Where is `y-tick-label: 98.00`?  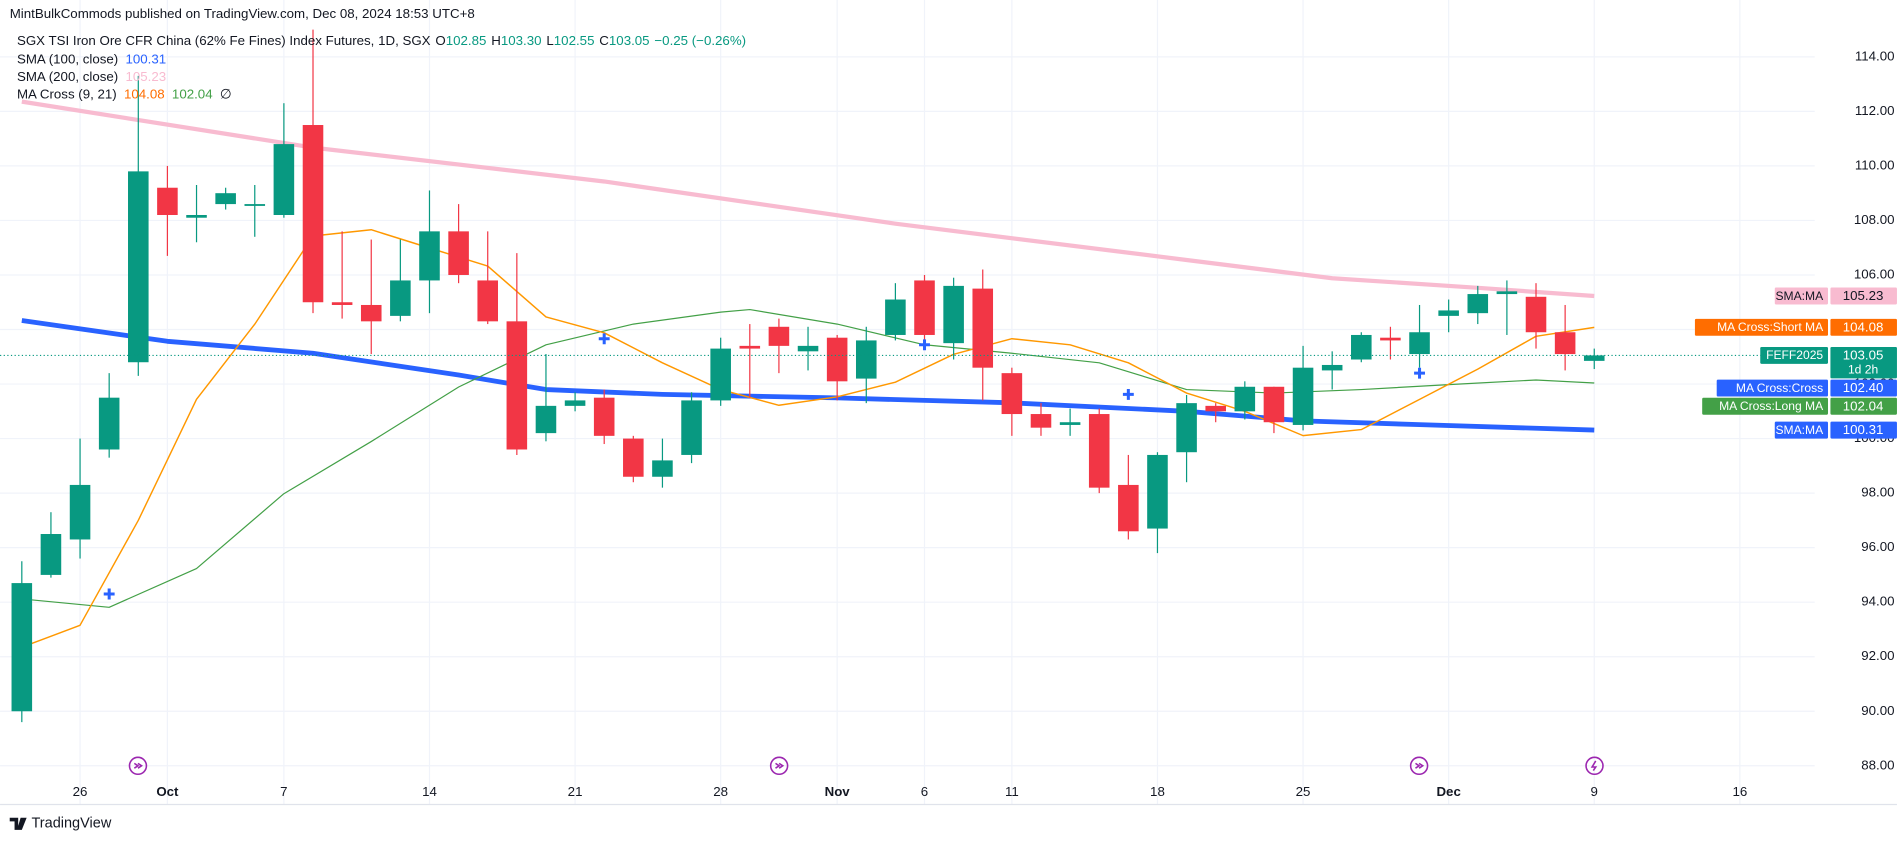
y-tick-label: 98.00 is located at coordinates (1877, 492).